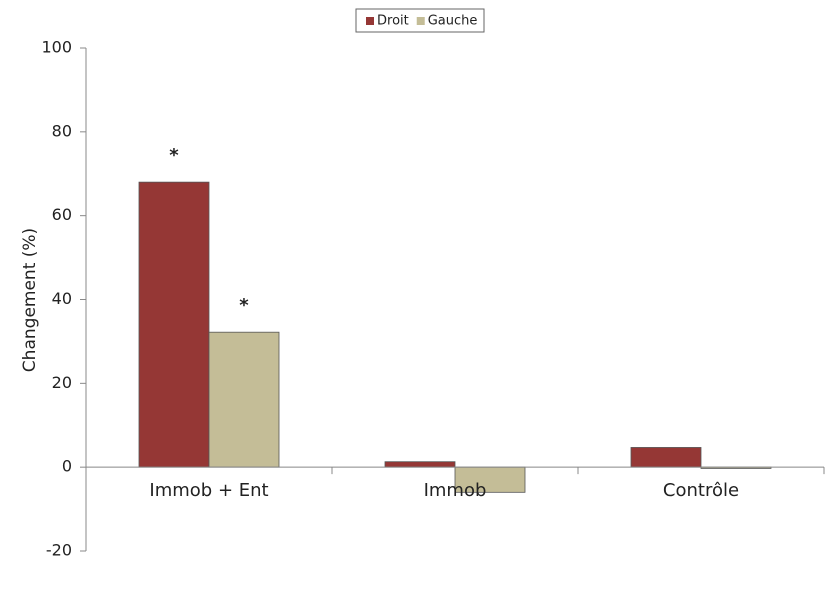 The height and width of the screenshot is (616, 840). What do you see at coordinates (453, 21) in the screenshot?
I see `legend-label: Gauche` at bounding box center [453, 21].